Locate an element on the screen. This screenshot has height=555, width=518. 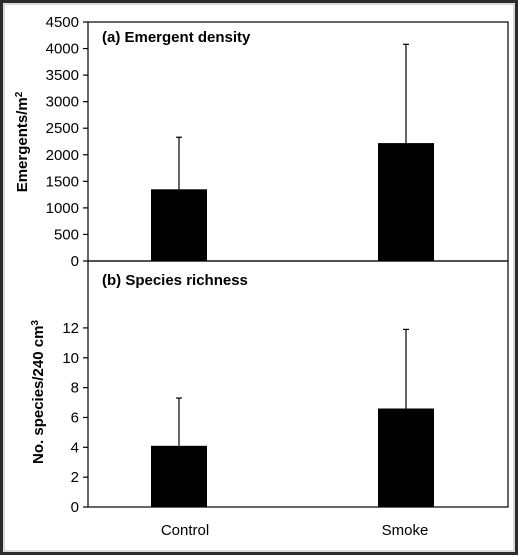
panel-a-y-tick-label: 500 is located at coordinates (66, 234).